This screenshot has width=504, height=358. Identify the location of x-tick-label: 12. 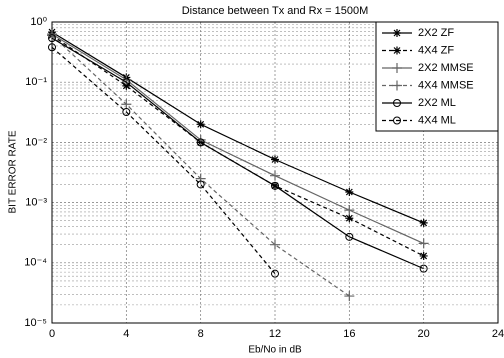
(275, 334).